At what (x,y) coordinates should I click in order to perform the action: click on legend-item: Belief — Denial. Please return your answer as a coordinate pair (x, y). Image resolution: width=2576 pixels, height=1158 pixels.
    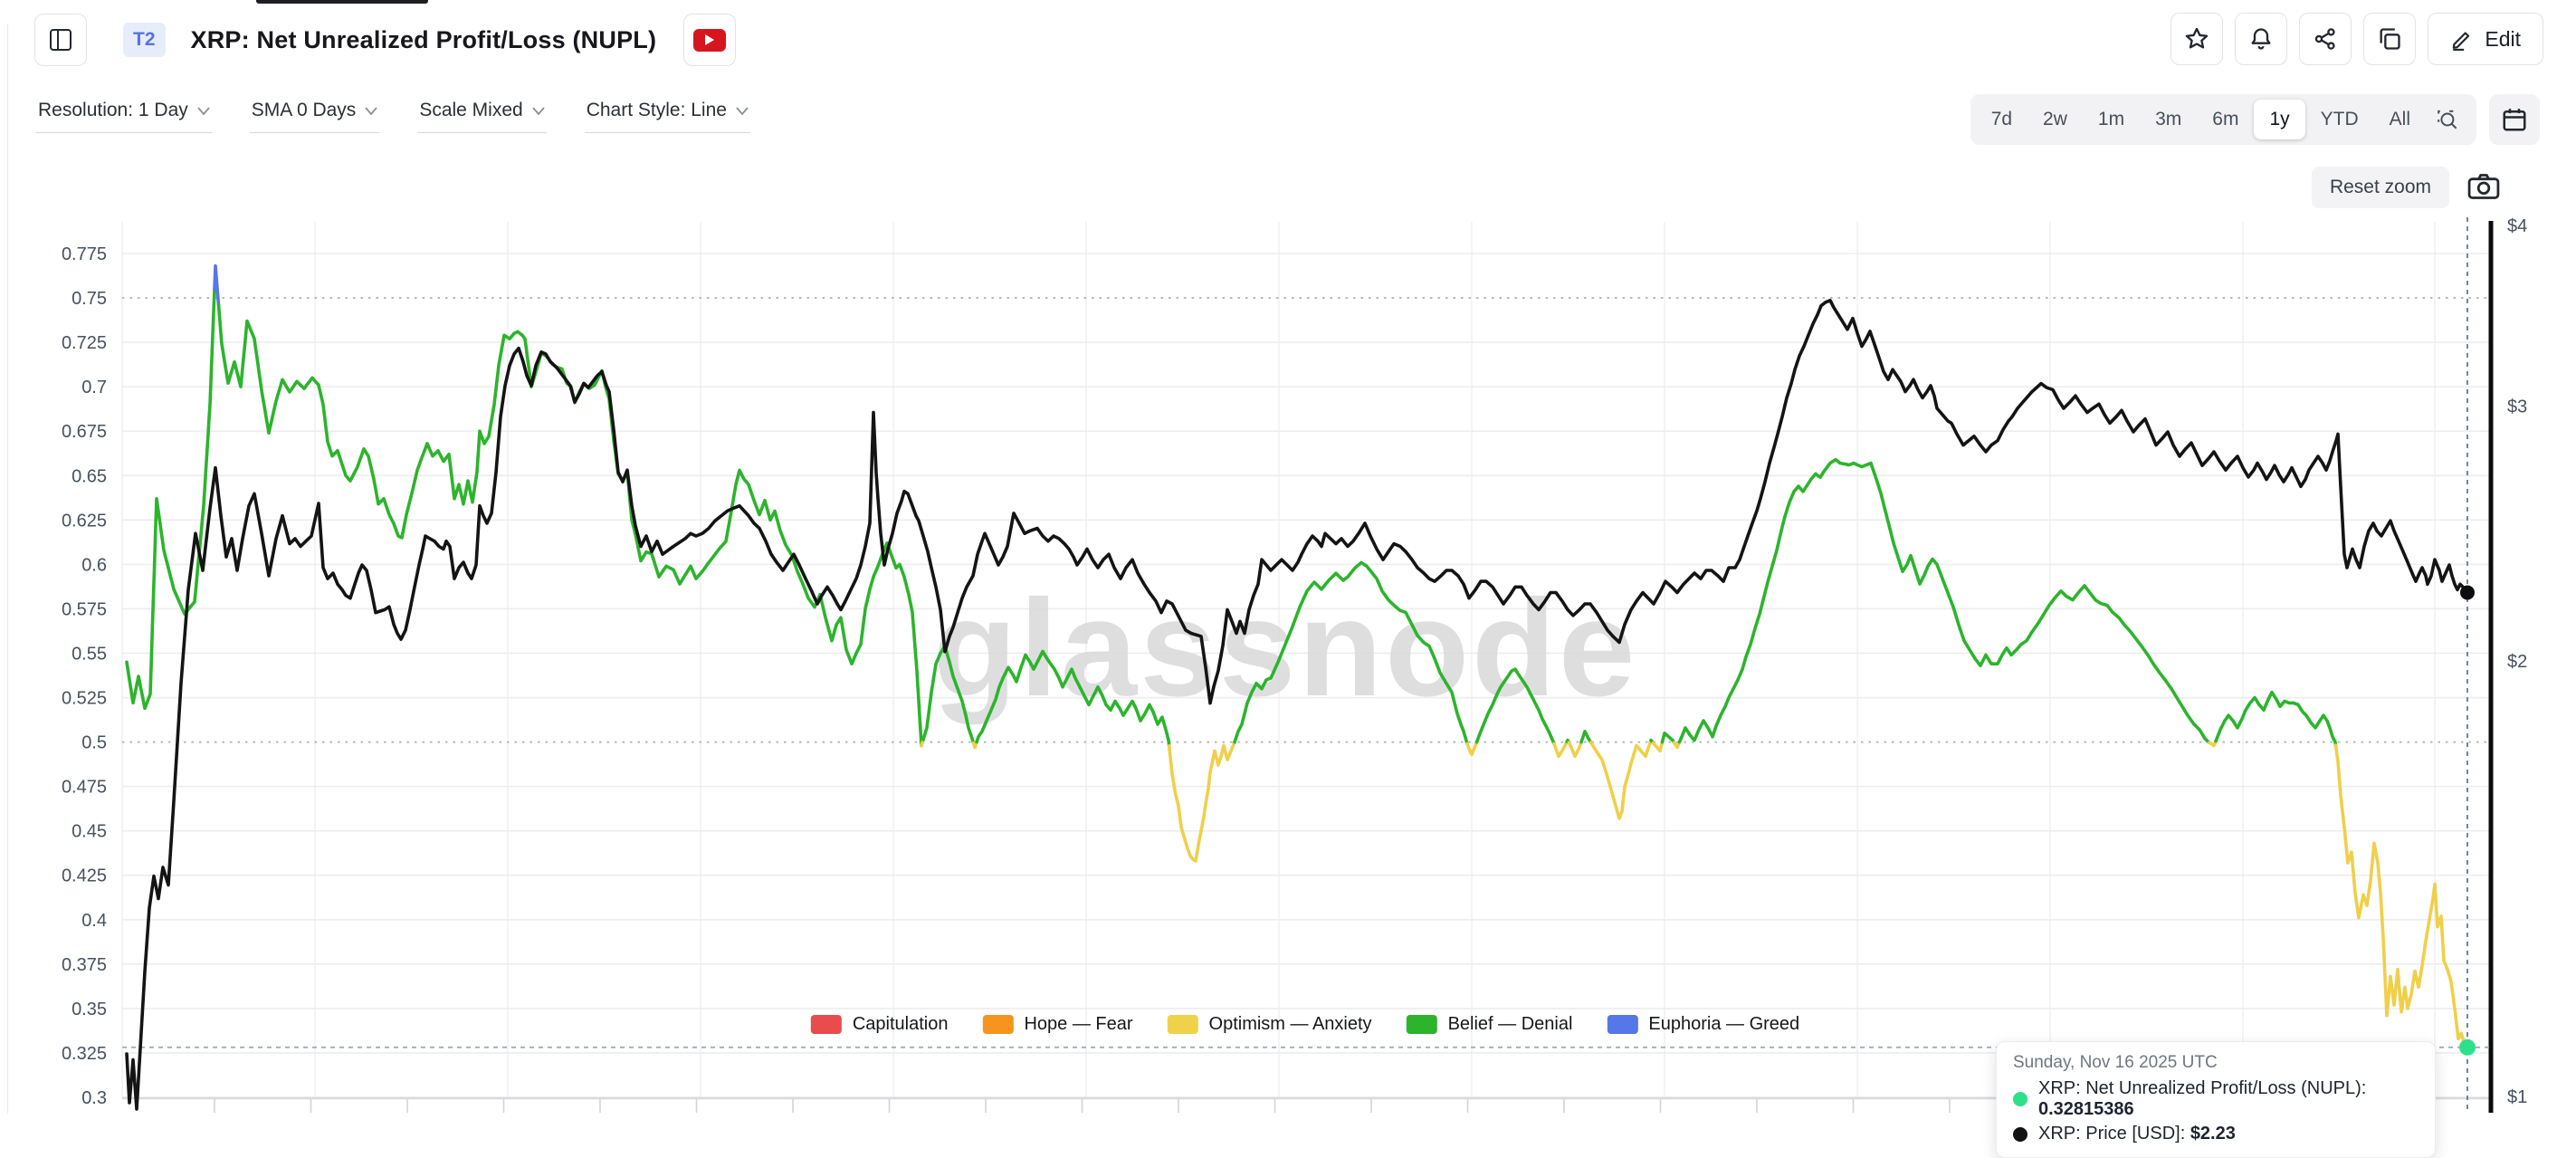
    Looking at the image, I should click on (1489, 1024).